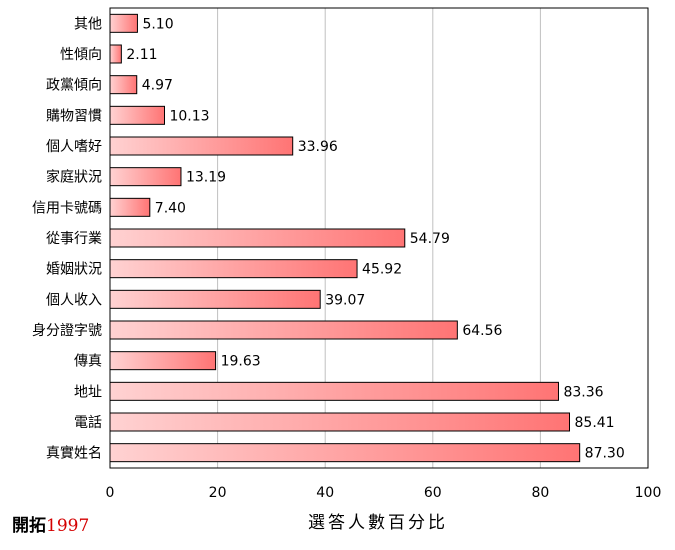  I want to click on category-label: 身分證字號, so click(67, 330).